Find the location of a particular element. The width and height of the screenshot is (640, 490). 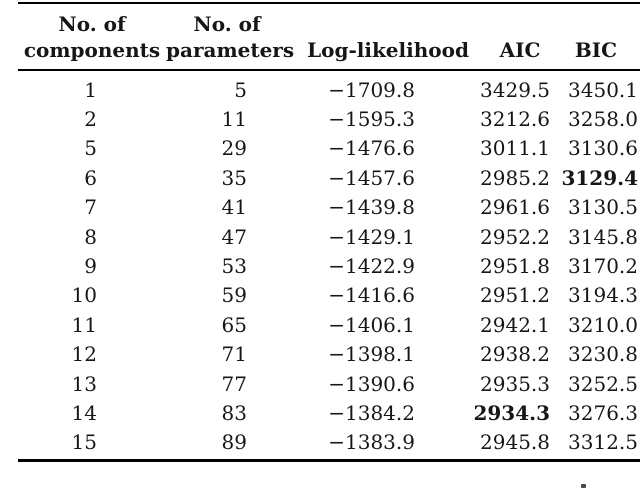

cell-aic-row5: 2961.6 is located at coordinates (515, 207).